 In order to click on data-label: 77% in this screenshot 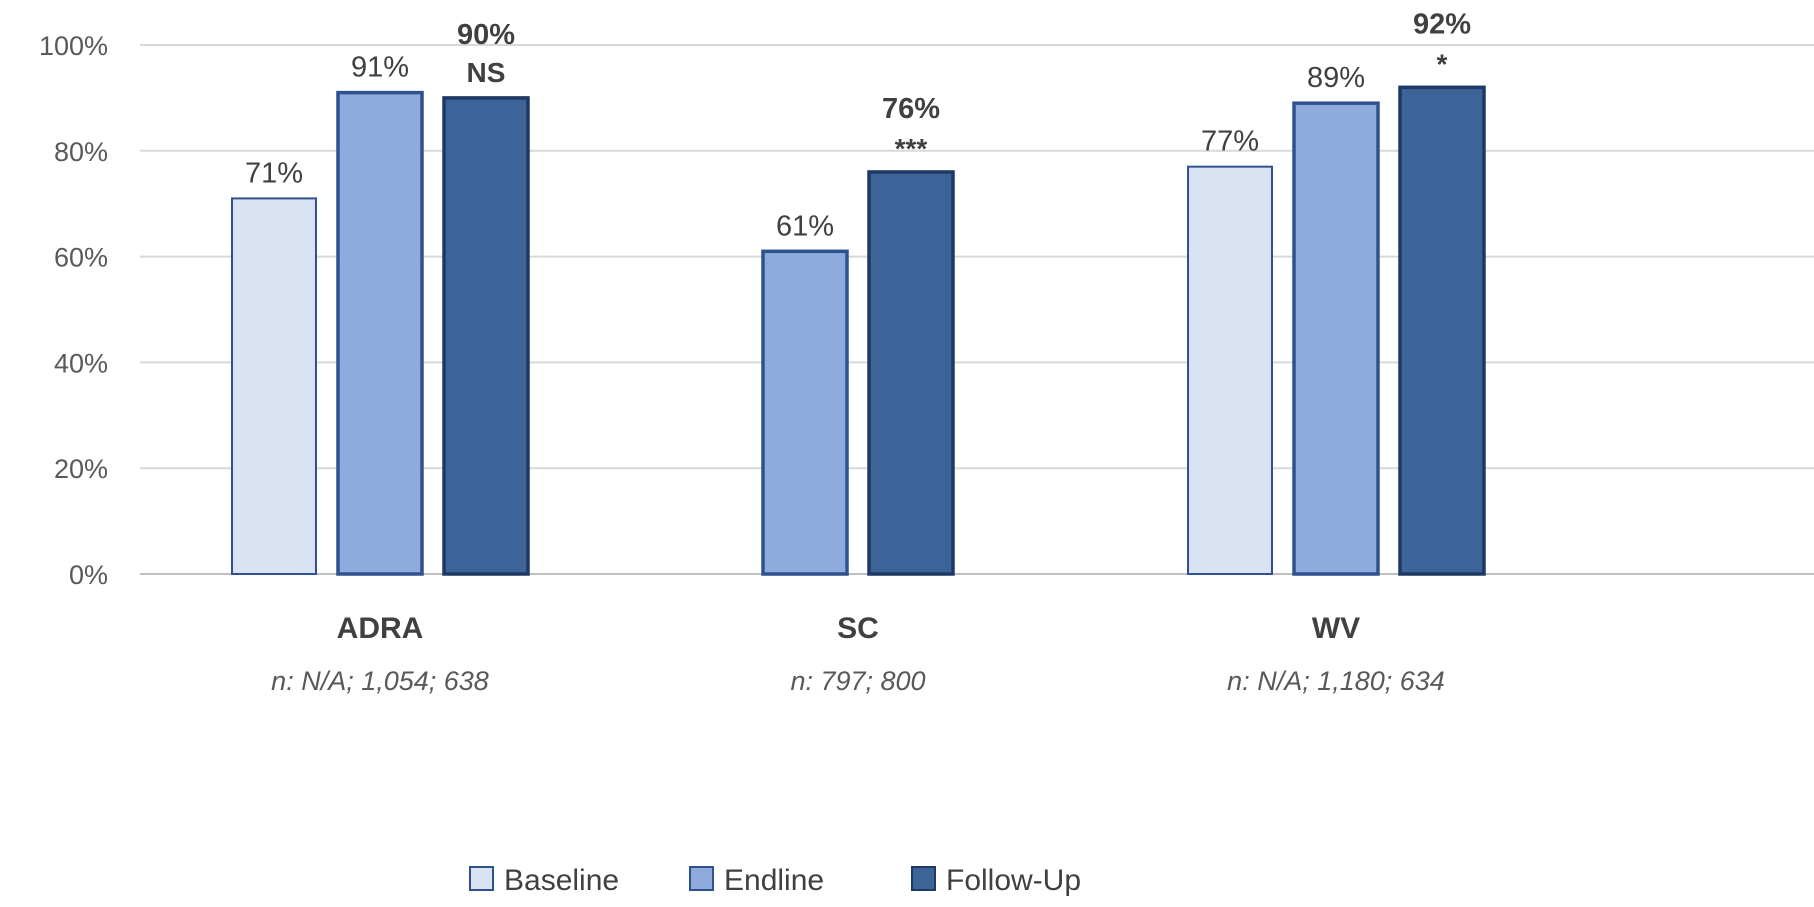, I will do `click(1230, 142)`.